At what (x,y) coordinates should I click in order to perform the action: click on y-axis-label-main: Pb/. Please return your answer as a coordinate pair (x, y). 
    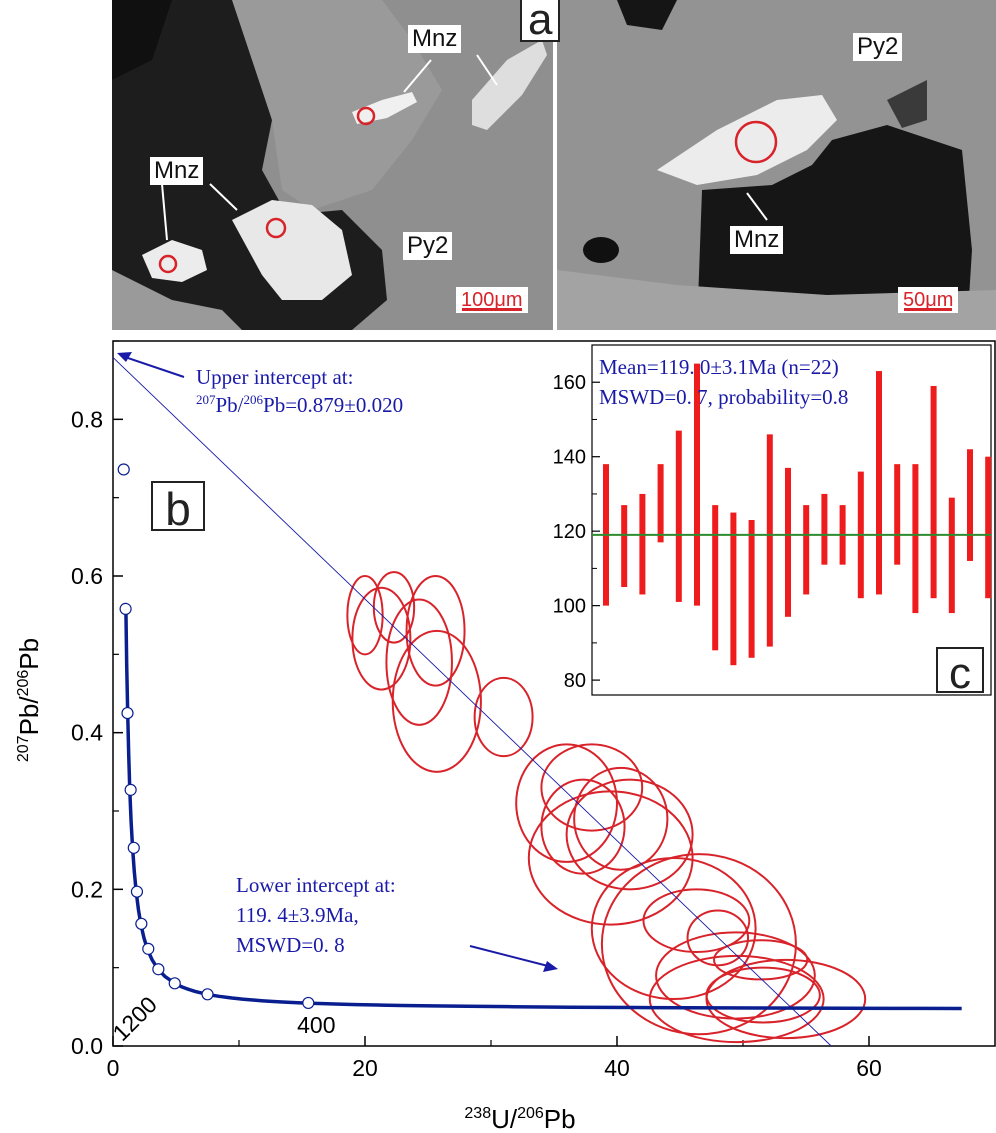
    Looking at the image, I should click on (29, 716).